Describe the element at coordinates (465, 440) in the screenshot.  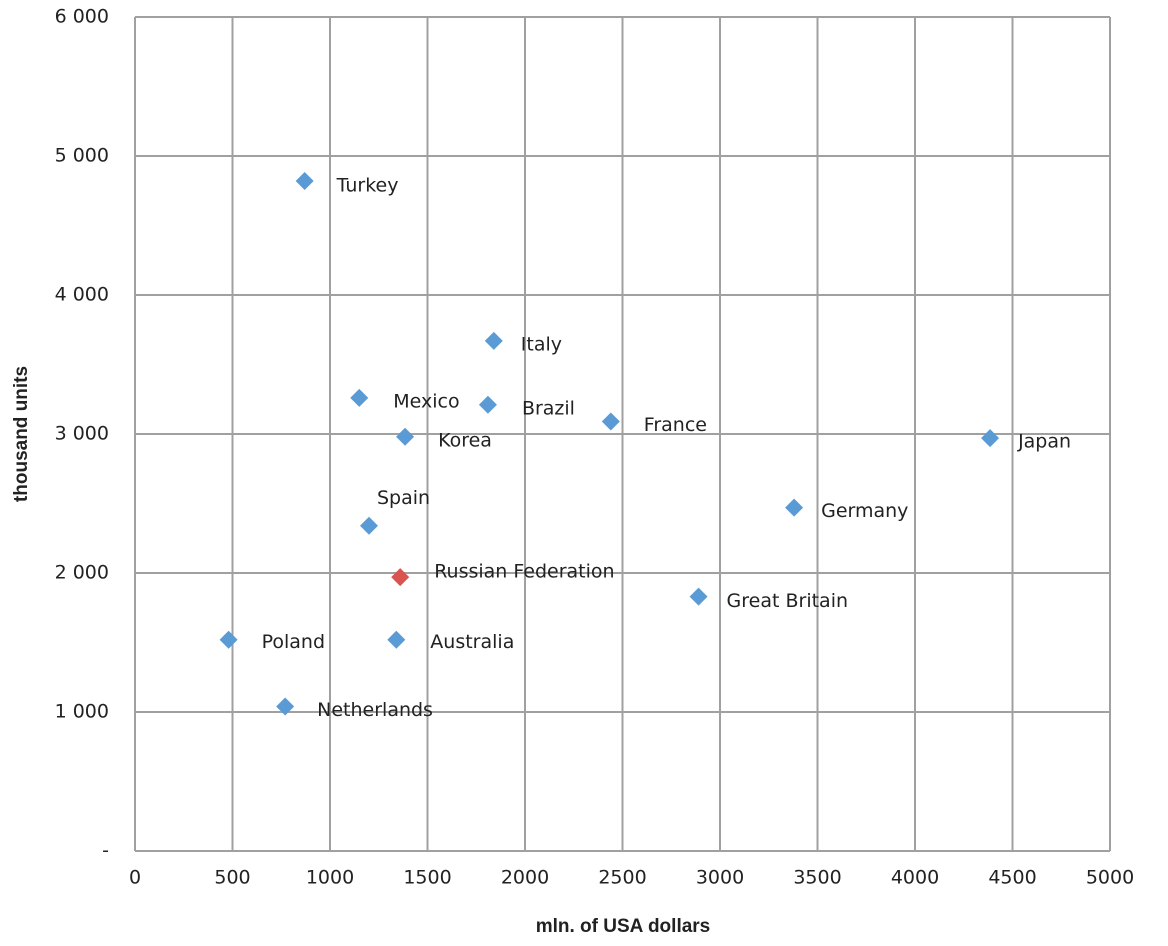
I see `point-label: Korea` at that location.